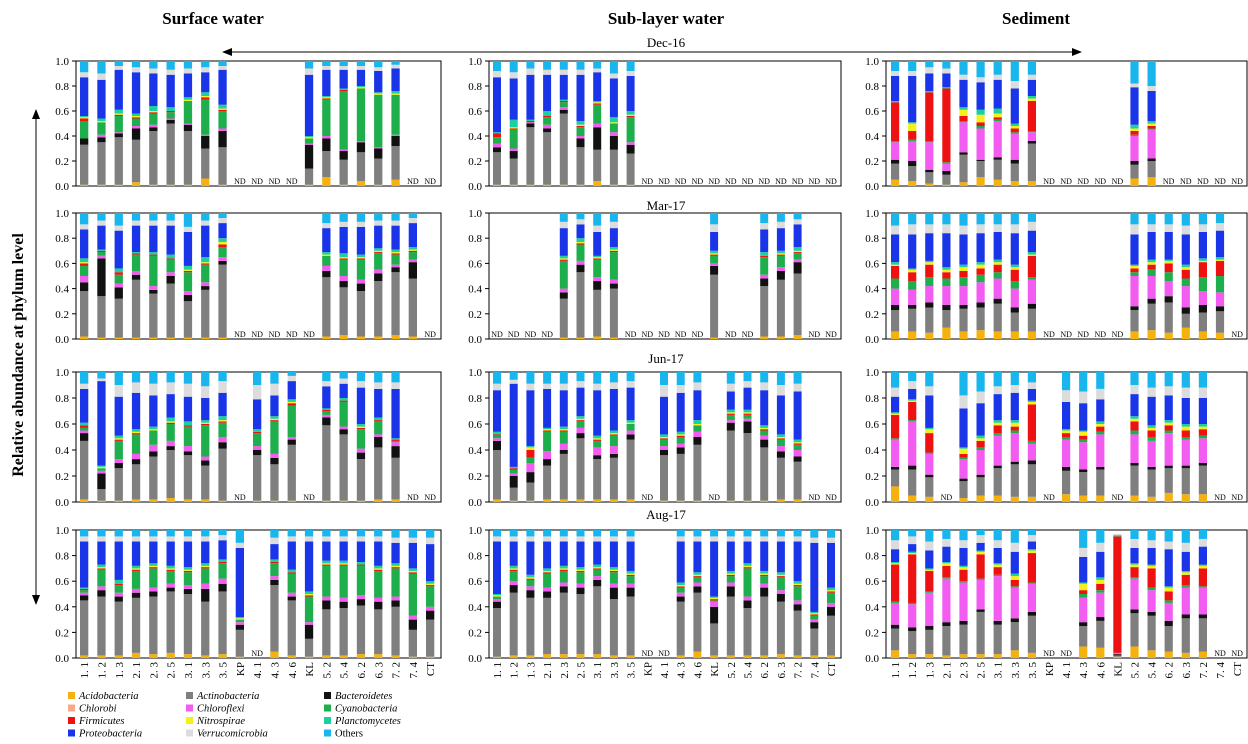 This screenshot has width=1248, height=744. Describe the element at coordinates (1153, 670) in the screenshot. I see `x-tick-label: 5. 4` at that location.